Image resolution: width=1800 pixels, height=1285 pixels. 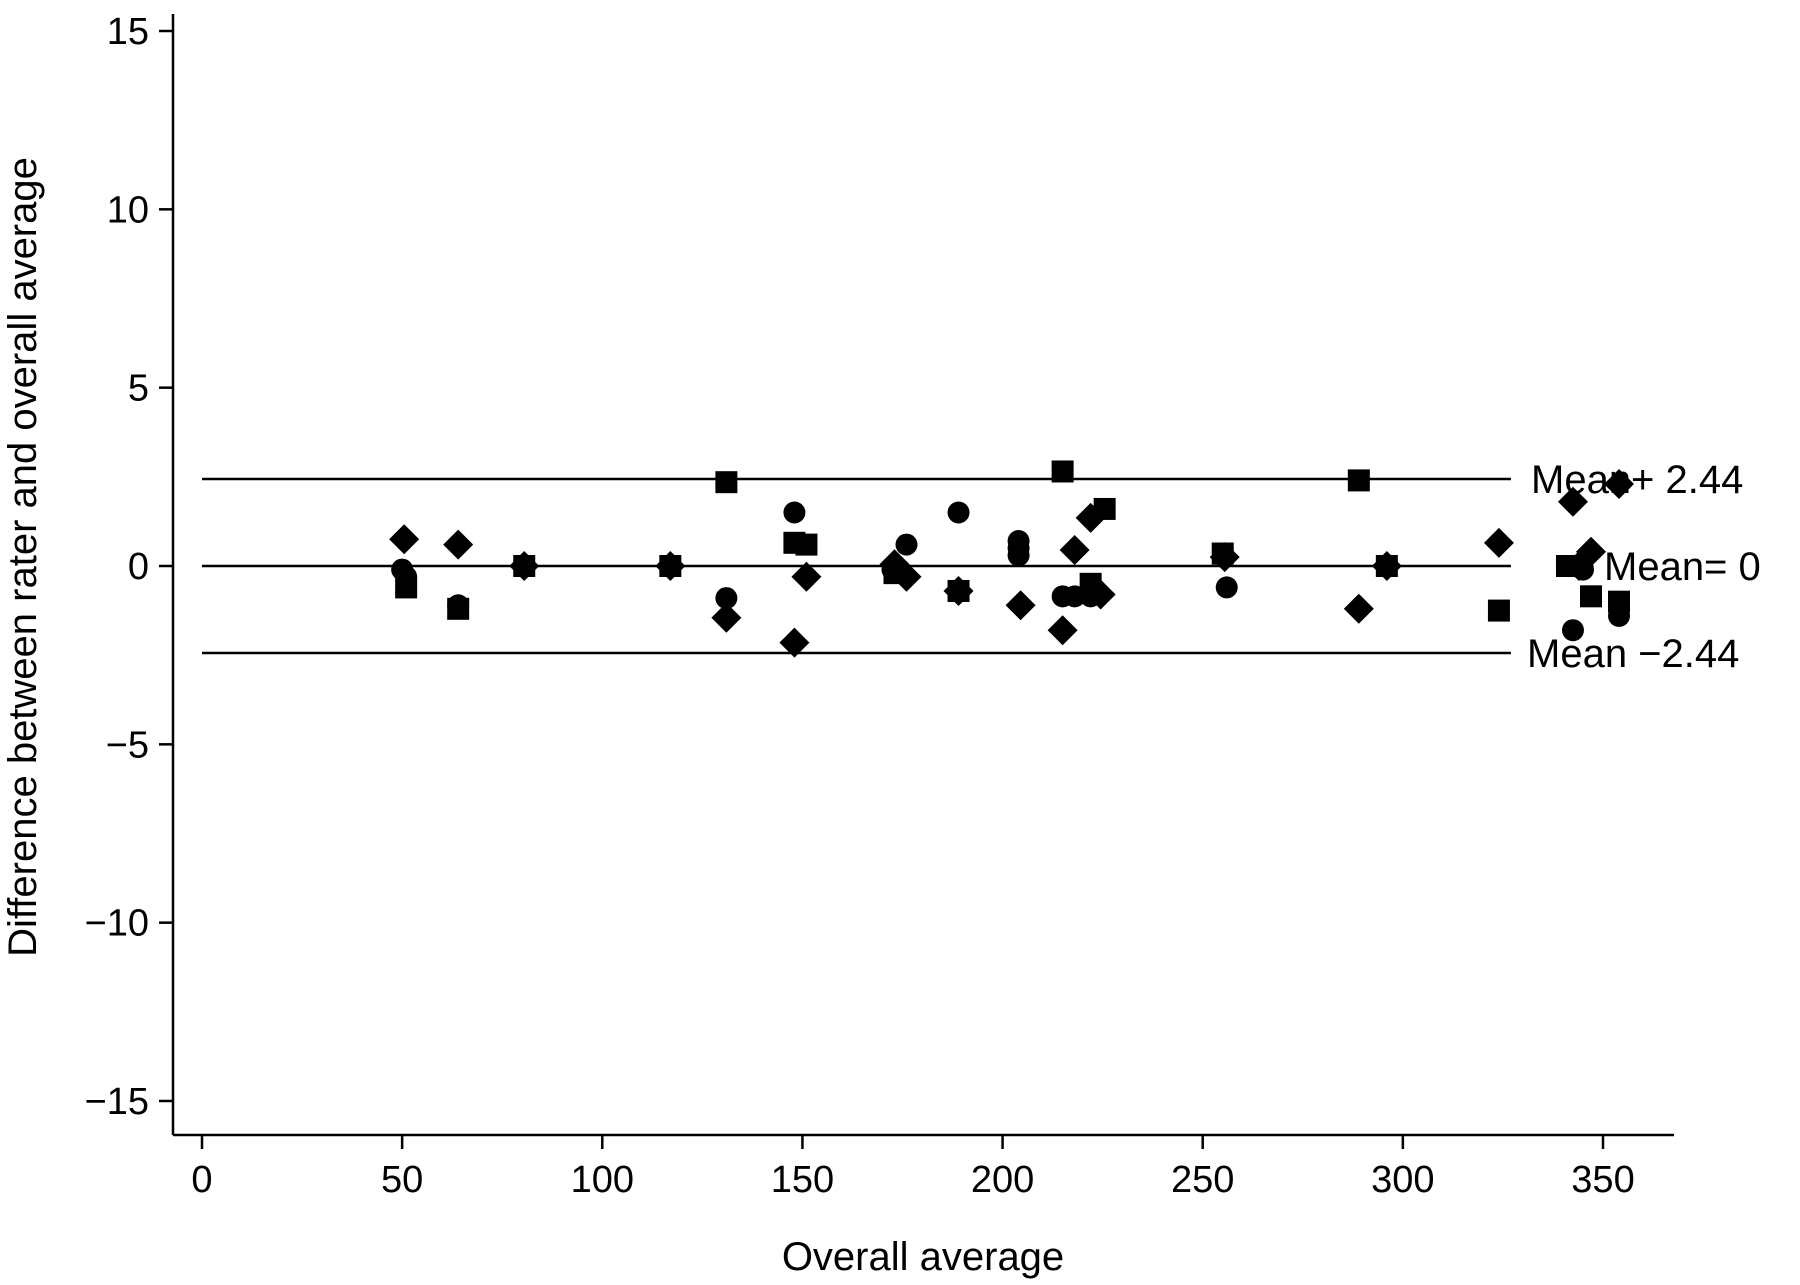 What do you see at coordinates (1002, 1180) in the screenshot?
I see `x-tick-label: 200` at bounding box center [1002, 1180].